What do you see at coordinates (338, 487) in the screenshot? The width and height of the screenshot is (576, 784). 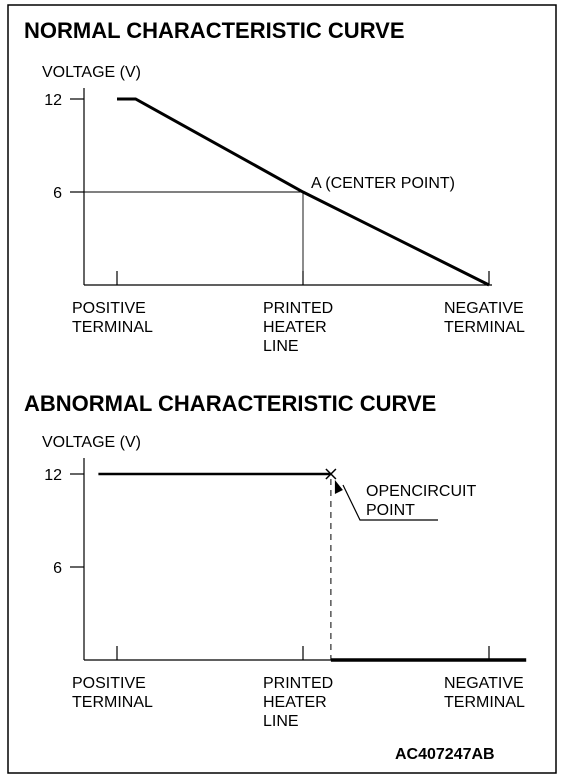 I see `annotation-arrow` at bounding box center [338, 487].